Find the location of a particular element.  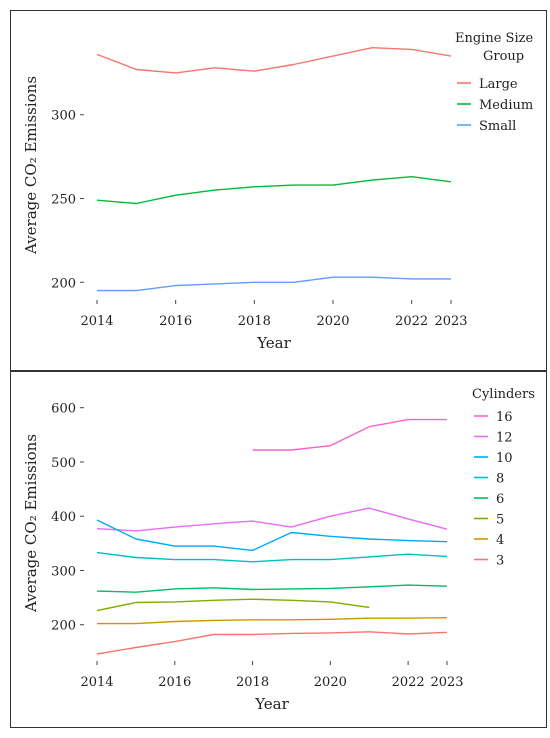

legend-label: Small is located at coordinates (497, 126).